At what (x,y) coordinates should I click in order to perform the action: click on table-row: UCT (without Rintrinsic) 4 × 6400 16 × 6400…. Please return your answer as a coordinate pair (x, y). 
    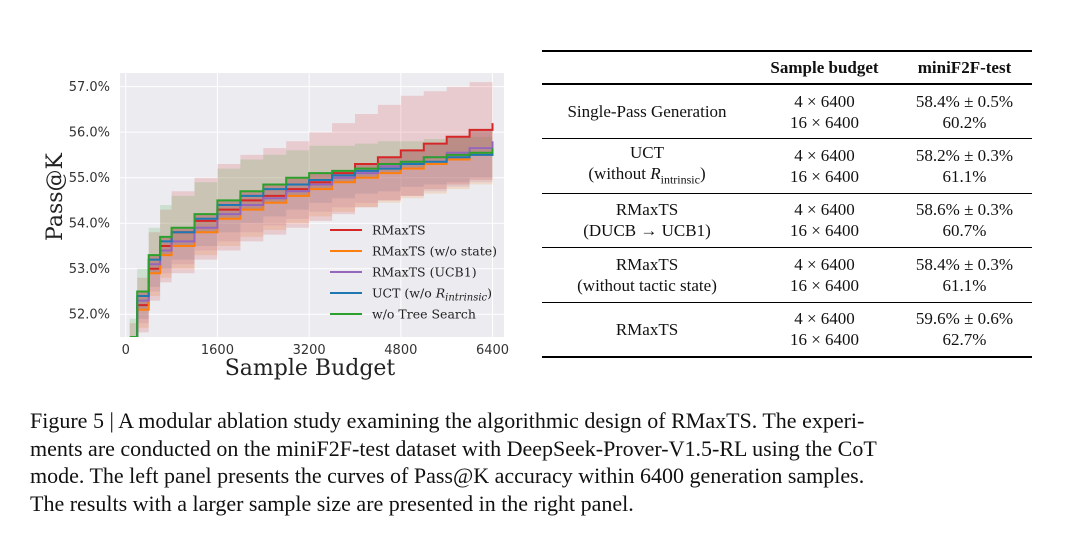
    Looking at the image, I should click on (787, 166).